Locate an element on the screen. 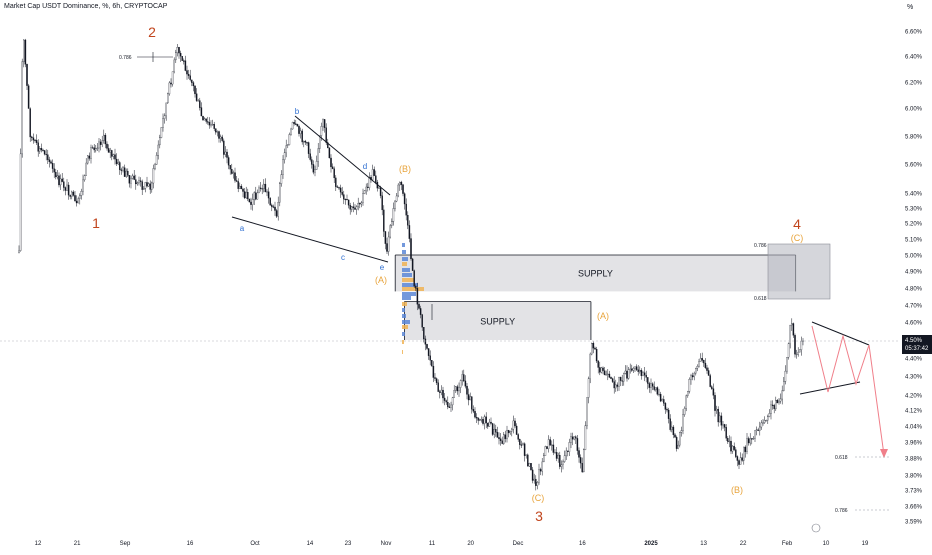 Image resolution: width=932 pixels, height=555 pixels. wave-major-label: 1 is located at coordinates (96, 223).